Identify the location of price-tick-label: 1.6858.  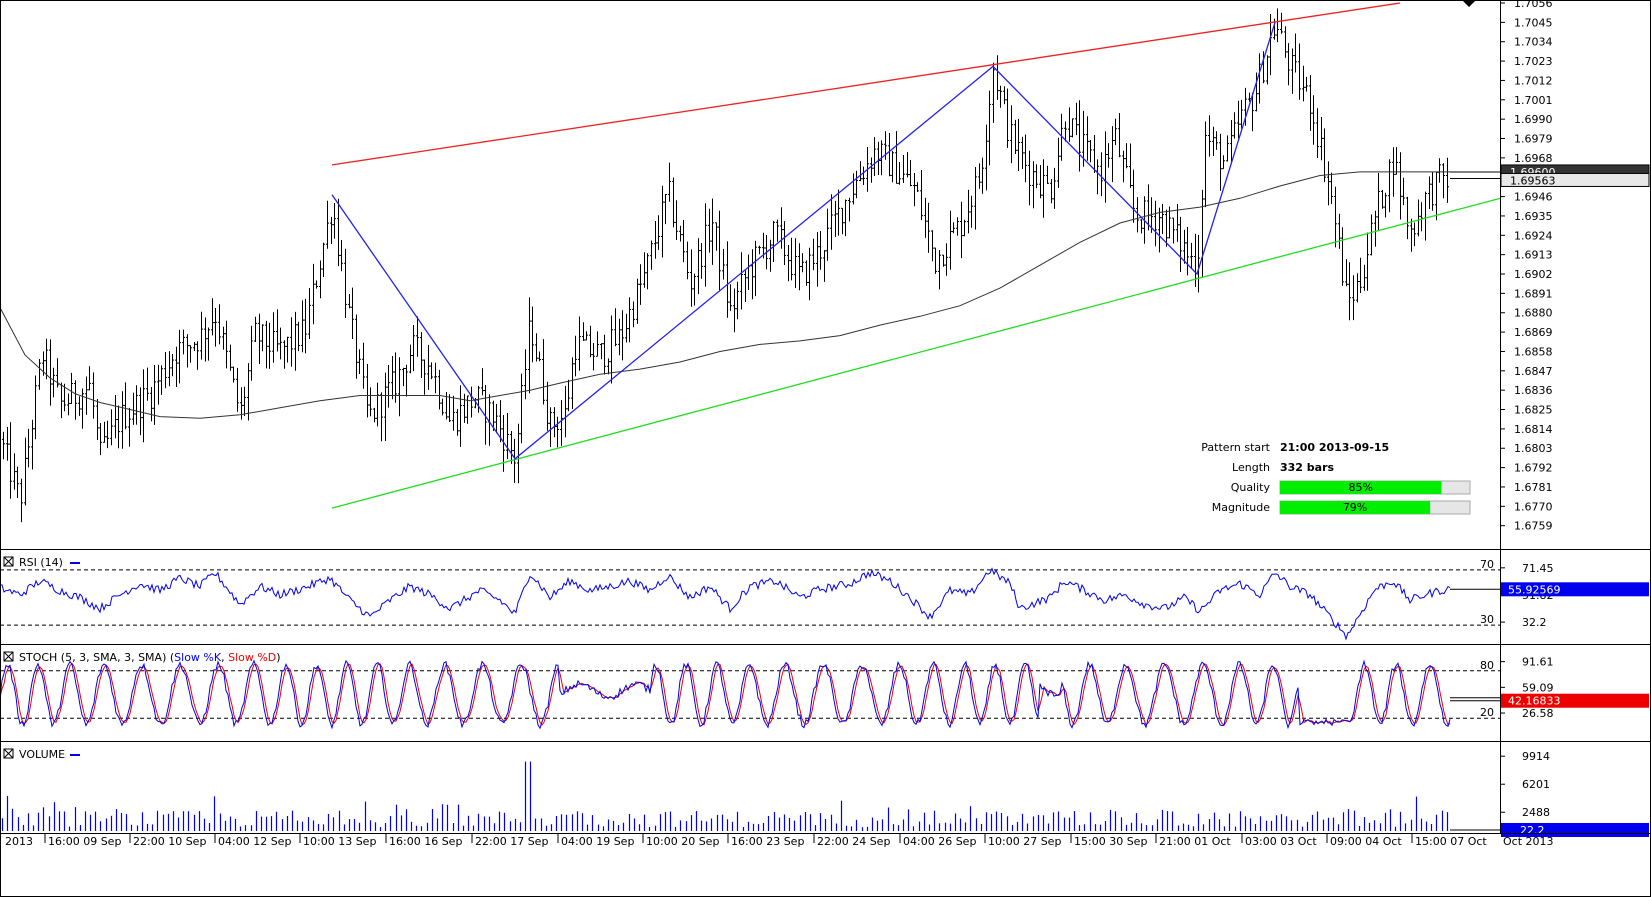
(1533, 351).